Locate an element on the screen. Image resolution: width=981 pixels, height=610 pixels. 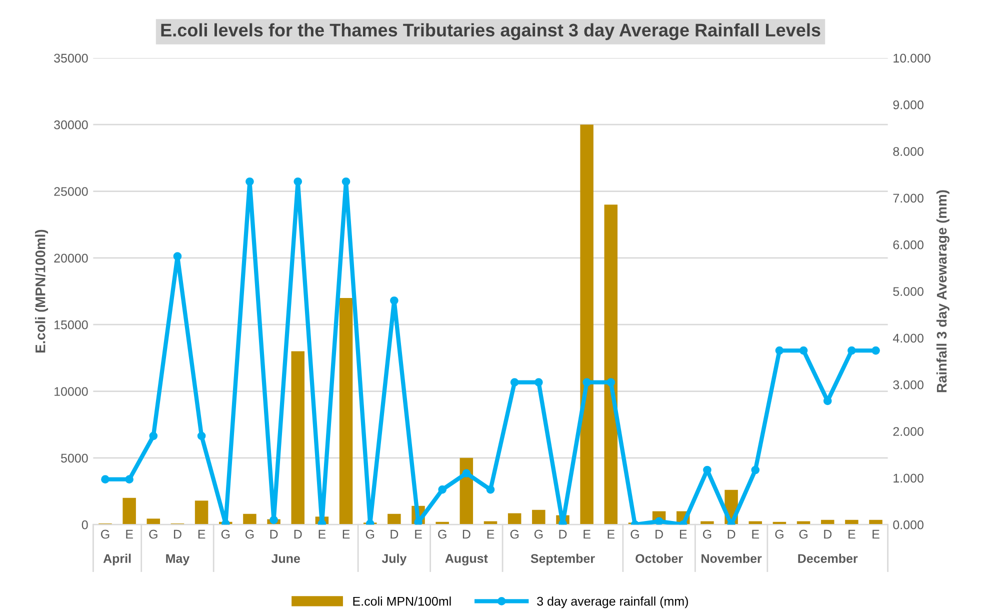
y-tick-label: 5000 is located at coordinates (74, 458).